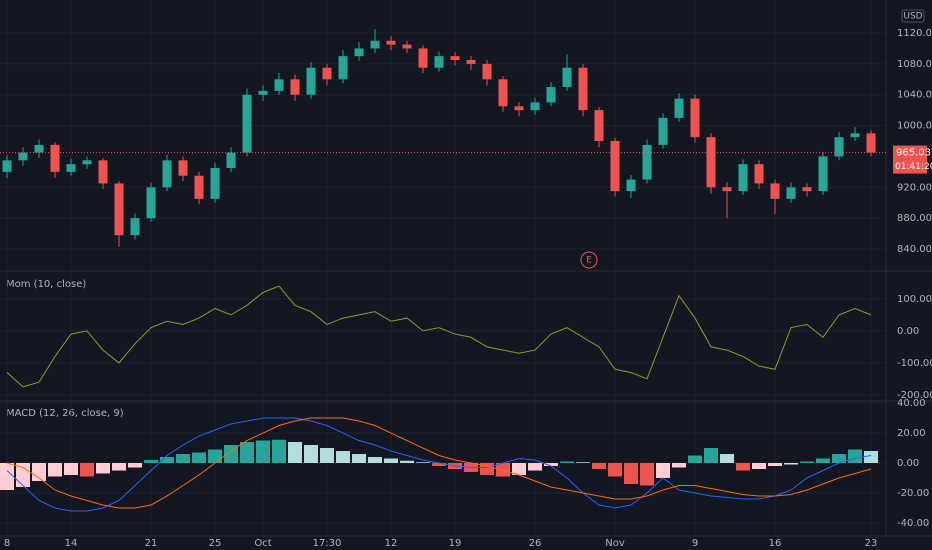 The height and width of the screenshot is (550, 932). What do you see at coordinates (695, 543) in the screenshot?
I see `x-tick-label: 9` at bounding box center [695, 543].